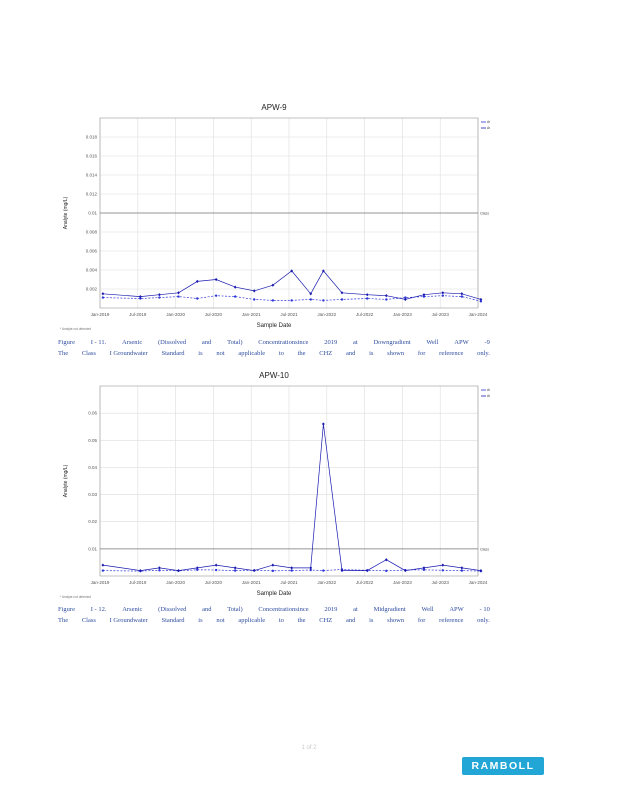 This screenshot has height=800, width=618. Describe the element at coordinates (63, 620) in the screenshot. I see `caption-word: The` at that location.